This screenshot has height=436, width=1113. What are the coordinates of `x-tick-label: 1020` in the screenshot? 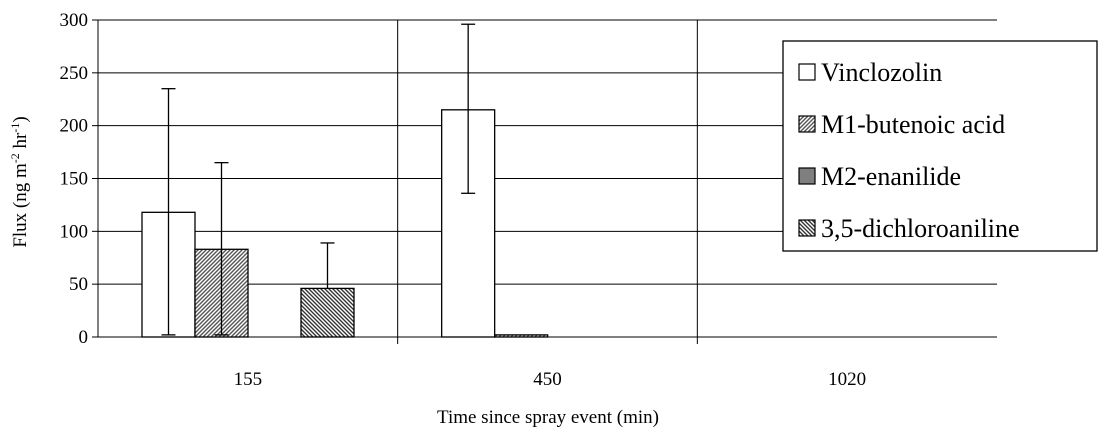 It's located at (847, 379).